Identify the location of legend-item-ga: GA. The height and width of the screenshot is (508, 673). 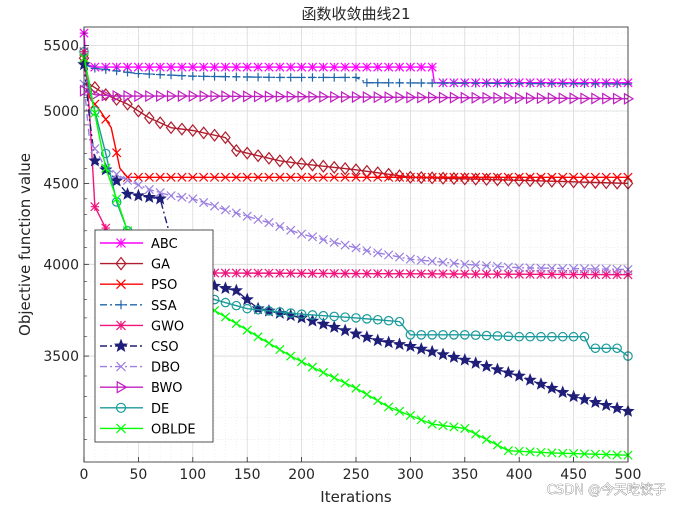
(135, 264).